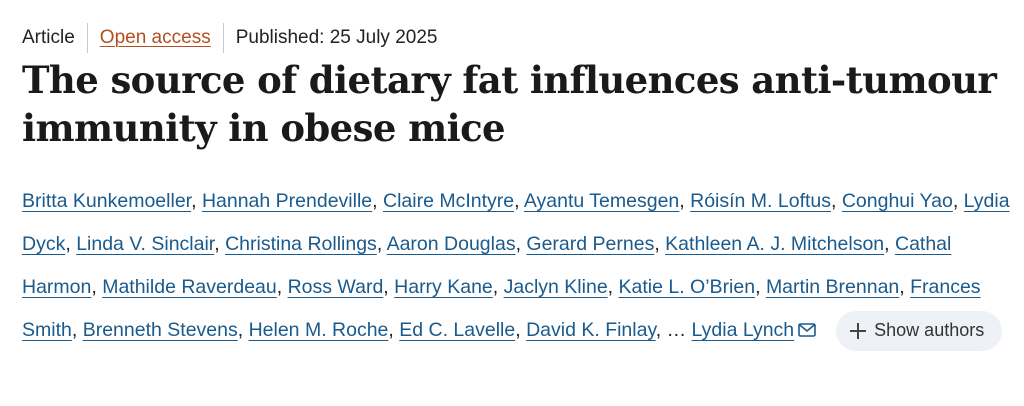  Describe the element at coordinates (301, 244) in the screenshot. I see `author-link: Christina Rollings` at that location.